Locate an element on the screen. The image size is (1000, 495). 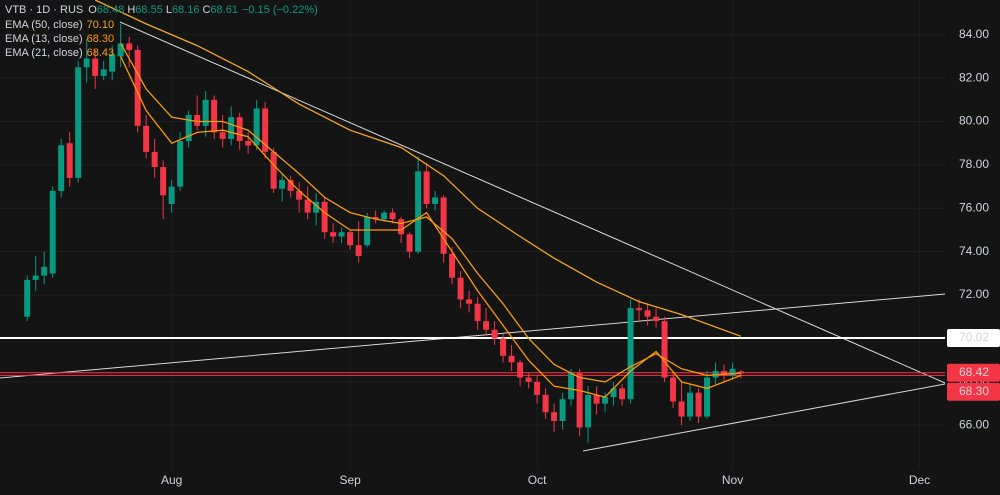
legend-entry: EMA (50, close) 70.10 is located at coordinates (59, 25).